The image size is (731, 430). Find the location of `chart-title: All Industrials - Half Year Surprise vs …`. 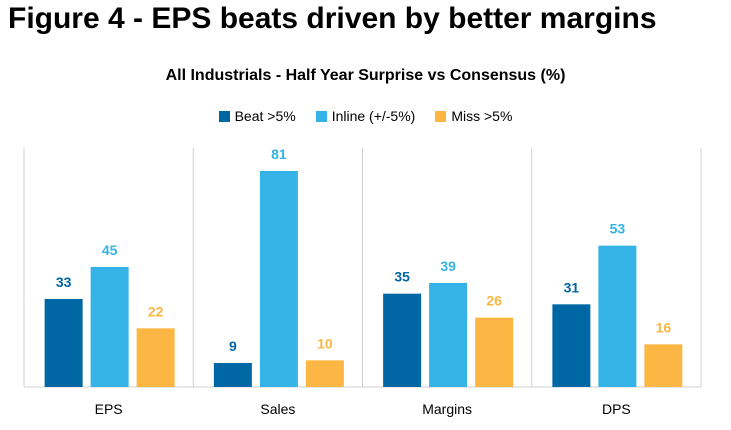

chart-title: All Industrials - Half Year Surprise vs … is located at coordinates (365, 75).